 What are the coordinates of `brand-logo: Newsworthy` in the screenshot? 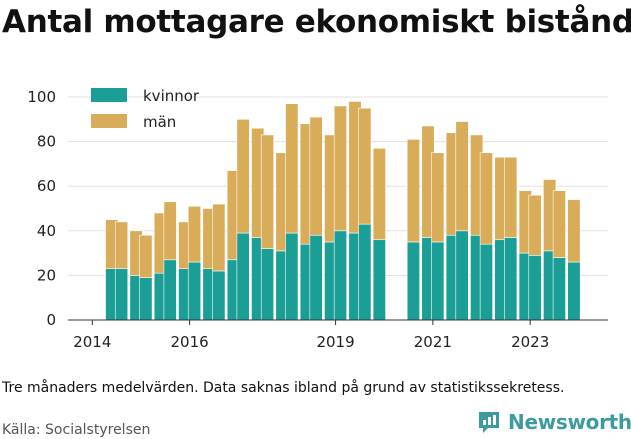 It's located at (553, 422).